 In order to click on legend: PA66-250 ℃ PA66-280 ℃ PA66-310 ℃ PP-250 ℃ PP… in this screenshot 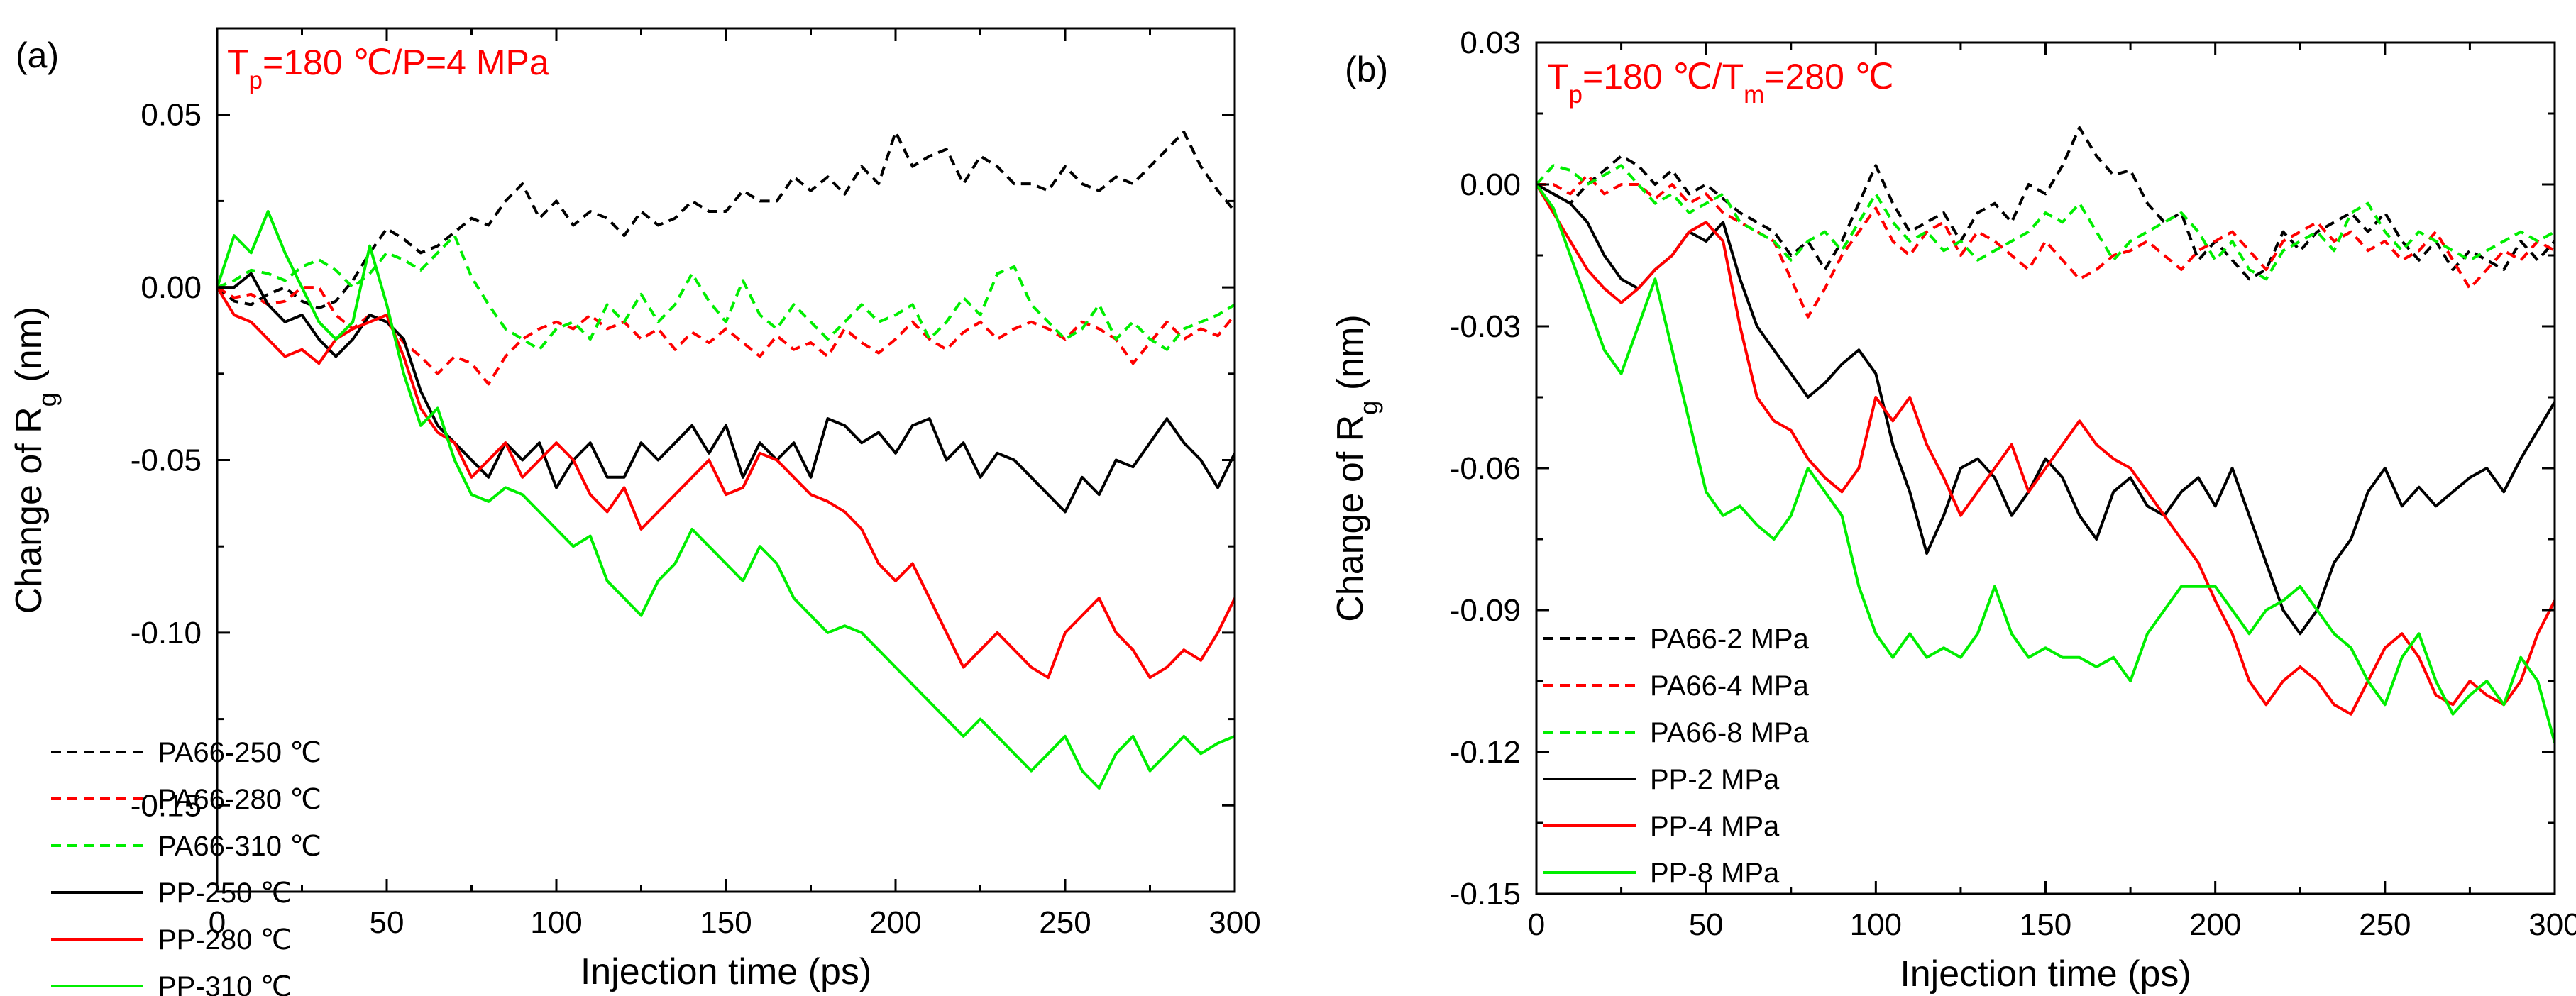, I will do `click(186, 866)`.